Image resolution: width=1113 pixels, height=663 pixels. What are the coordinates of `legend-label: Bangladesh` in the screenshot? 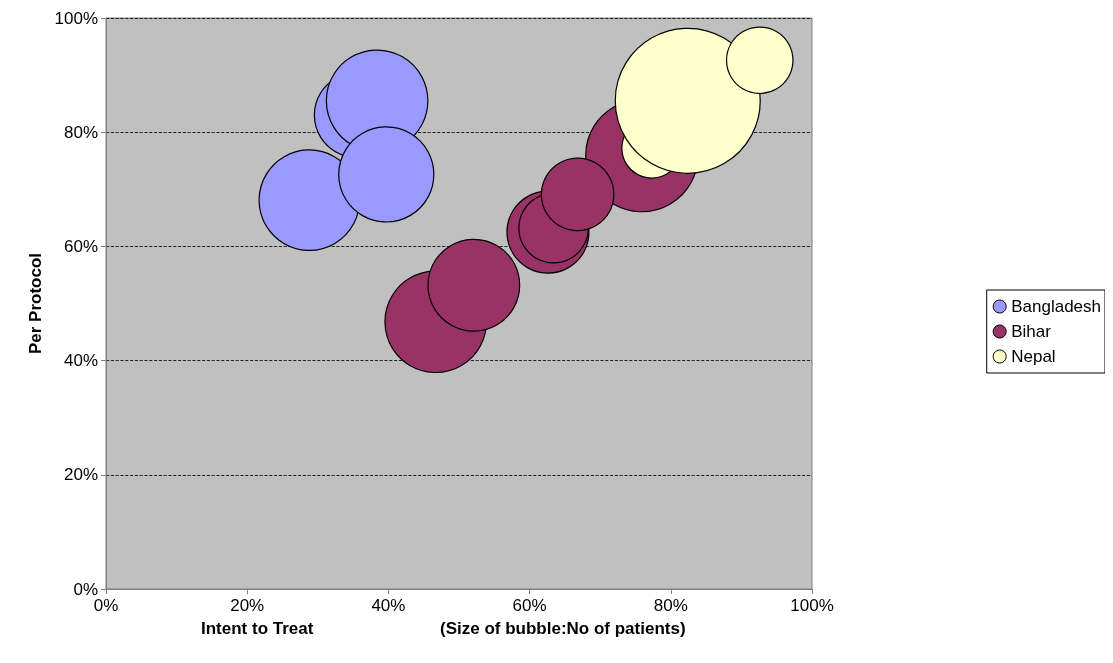 It's located at (1056, 306).